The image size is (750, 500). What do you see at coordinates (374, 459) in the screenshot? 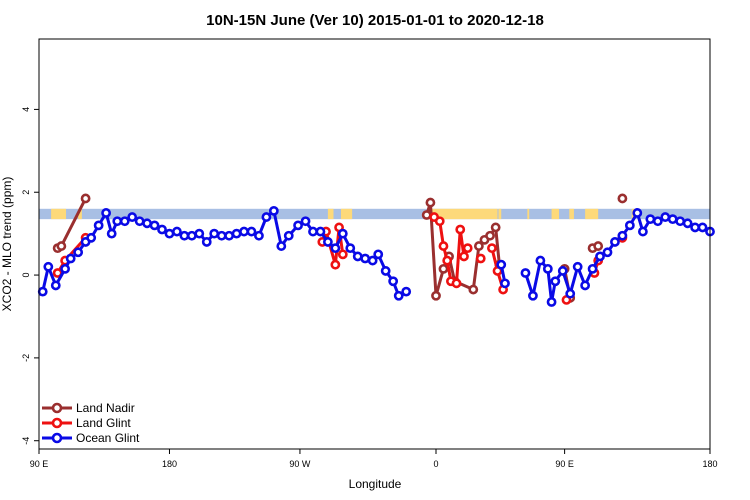
I see `x-axis: 90 E 180 90 W 0 90 E 180` at bounding box center [374, 459].